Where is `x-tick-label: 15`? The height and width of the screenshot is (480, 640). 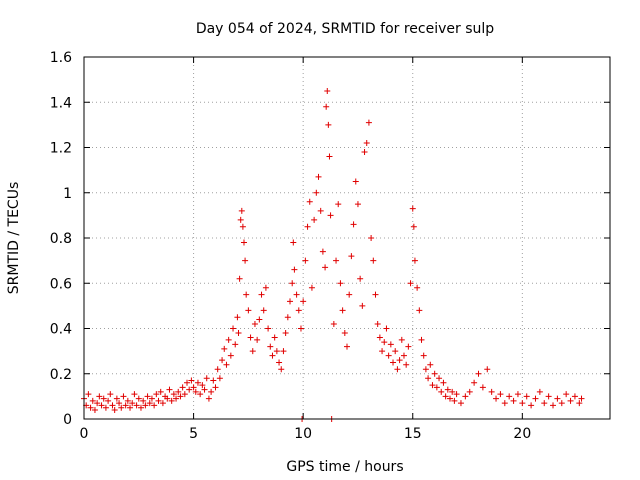
x-tick-label: 15 is located at coordinates (413, 434).